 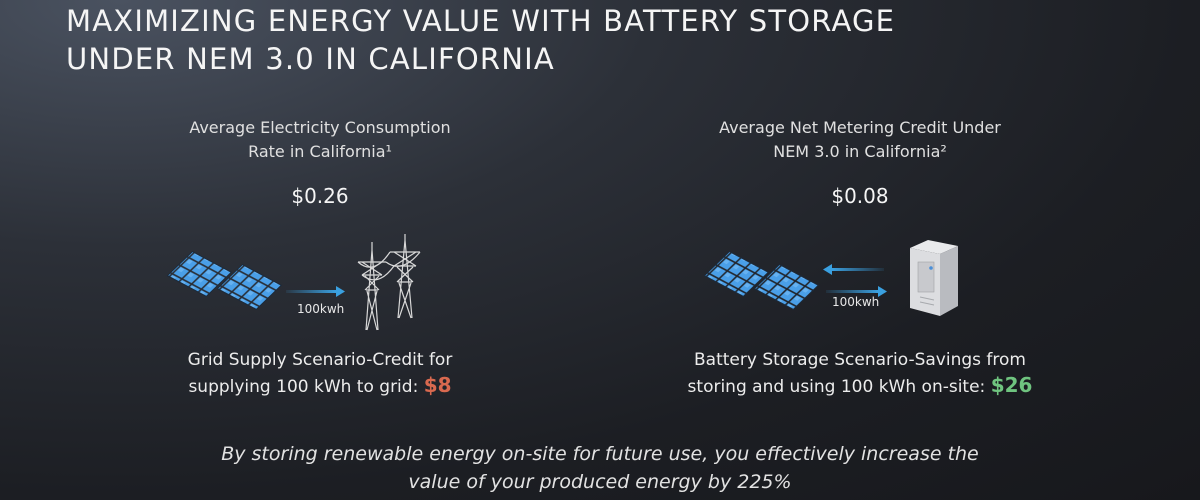 I want to click on consumption-rate-label-line2: Rate in California¹, so click(x=320, y=151).